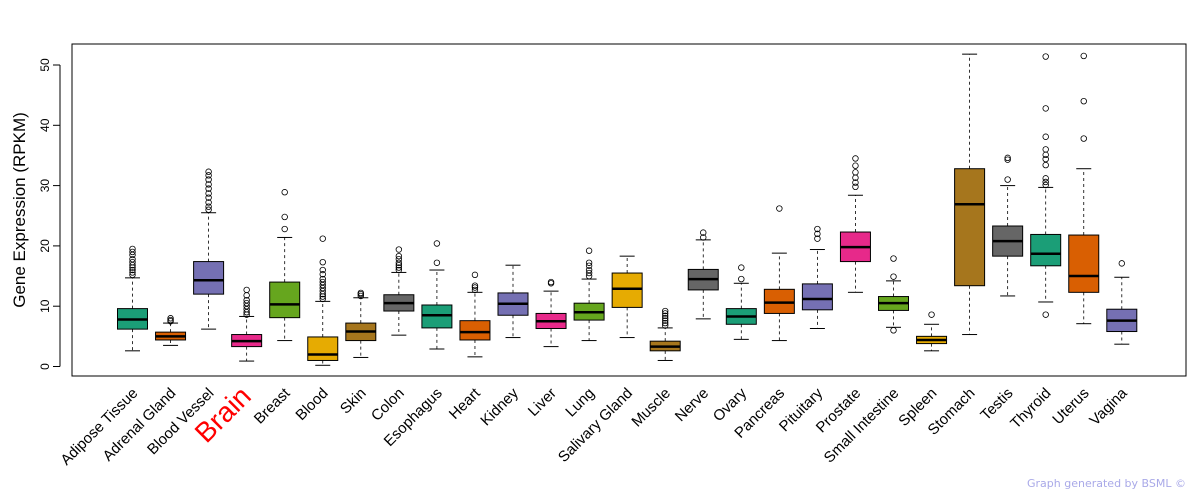  What do you see at coordinates (311, 404) in the screenshot?
I see `x-tick-label: Blood` at bounding box center [311, 404].